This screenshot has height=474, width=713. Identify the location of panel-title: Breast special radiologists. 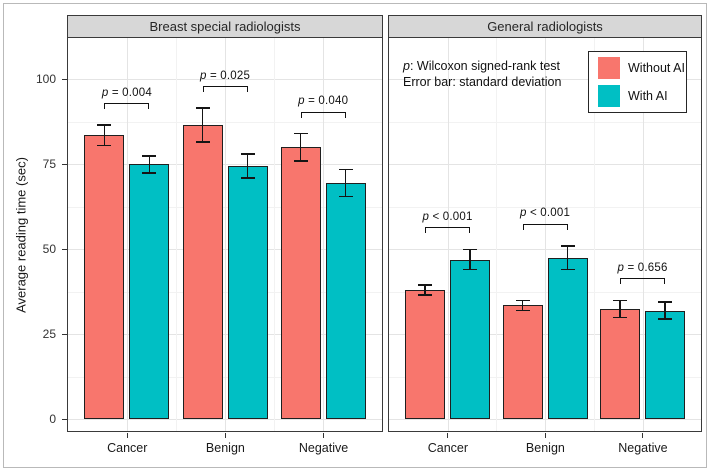
(225, 26).